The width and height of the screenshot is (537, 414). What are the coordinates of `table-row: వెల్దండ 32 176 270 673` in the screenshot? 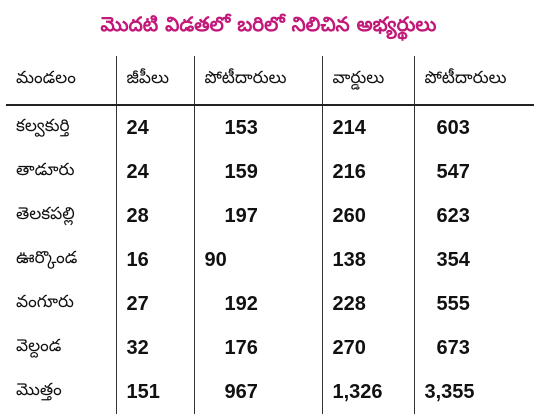 It's located at (270, 348).